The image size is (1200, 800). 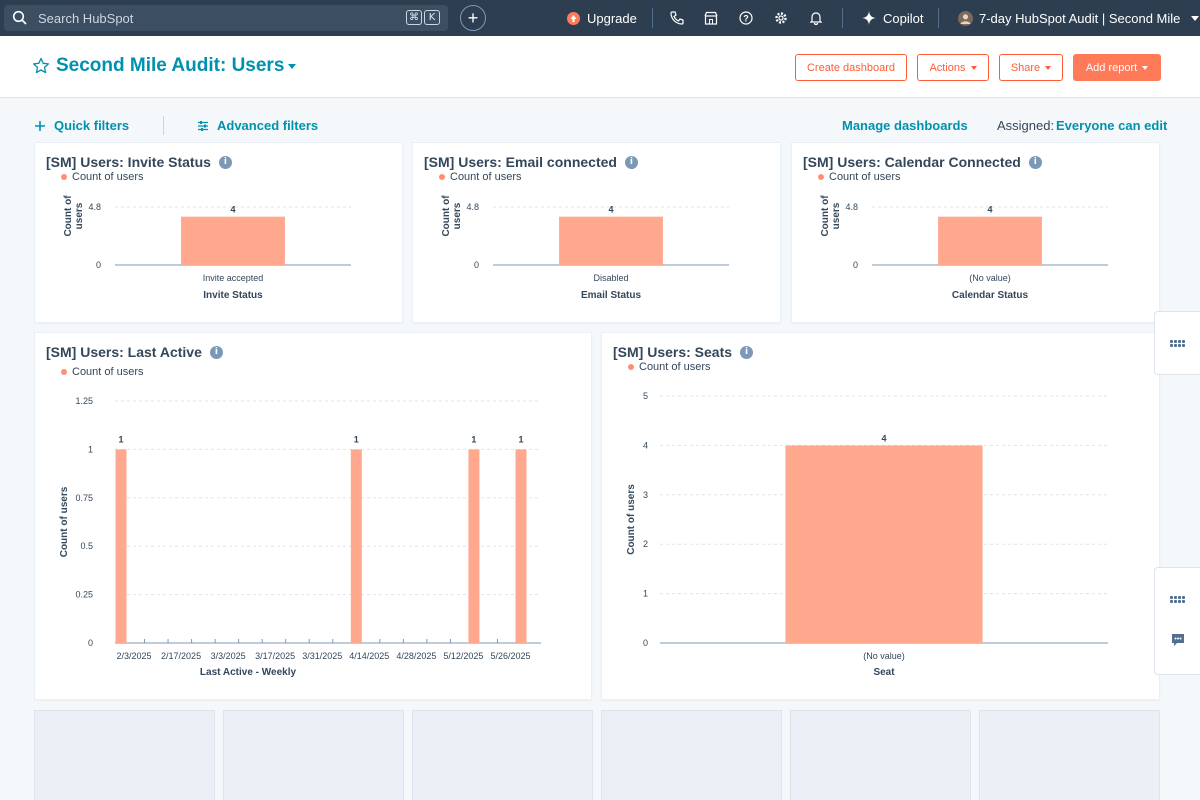 What do you see at coordinates (228, 656) in the screenshot?
I see `x-tick-label: 3/3/2025` at bounding box center [228, 656].